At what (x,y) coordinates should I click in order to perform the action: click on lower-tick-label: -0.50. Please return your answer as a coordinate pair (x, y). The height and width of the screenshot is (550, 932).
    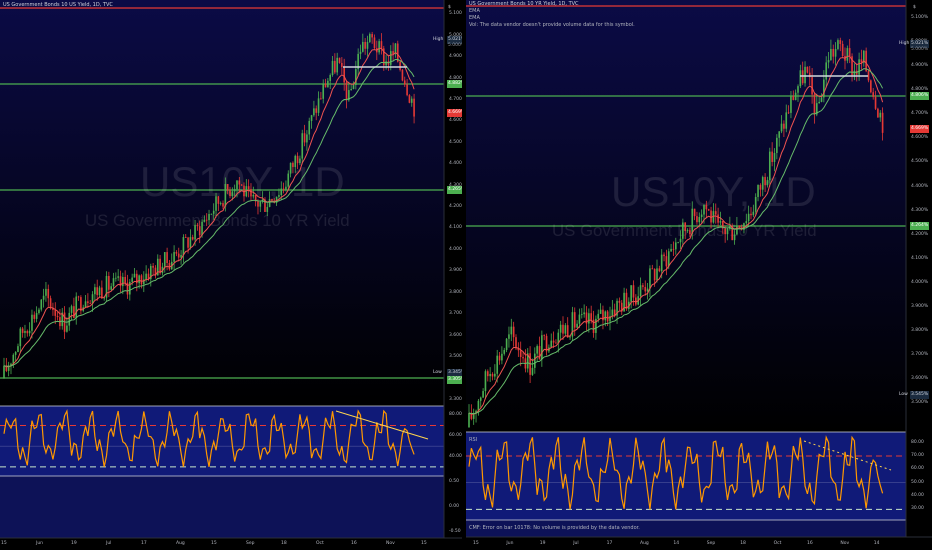
    Looking at the image, I should click on (455, 531).